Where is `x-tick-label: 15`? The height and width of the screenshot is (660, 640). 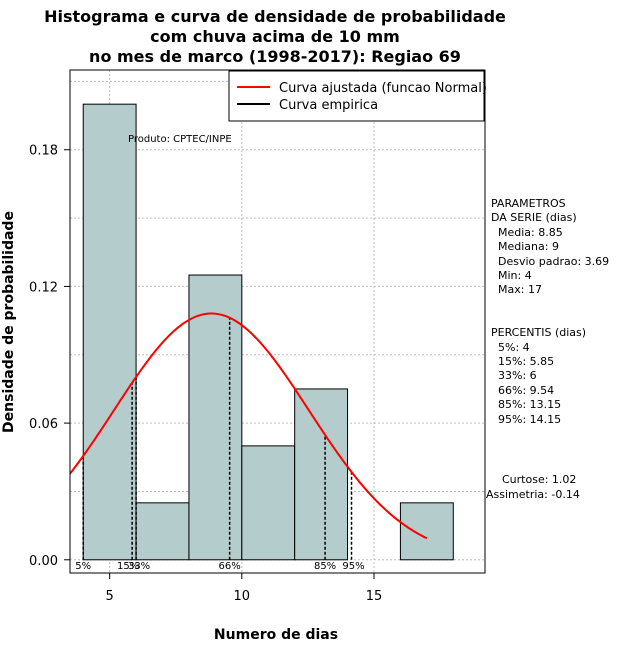 x-tick-label: 15 is located at coordinates (374, 596).